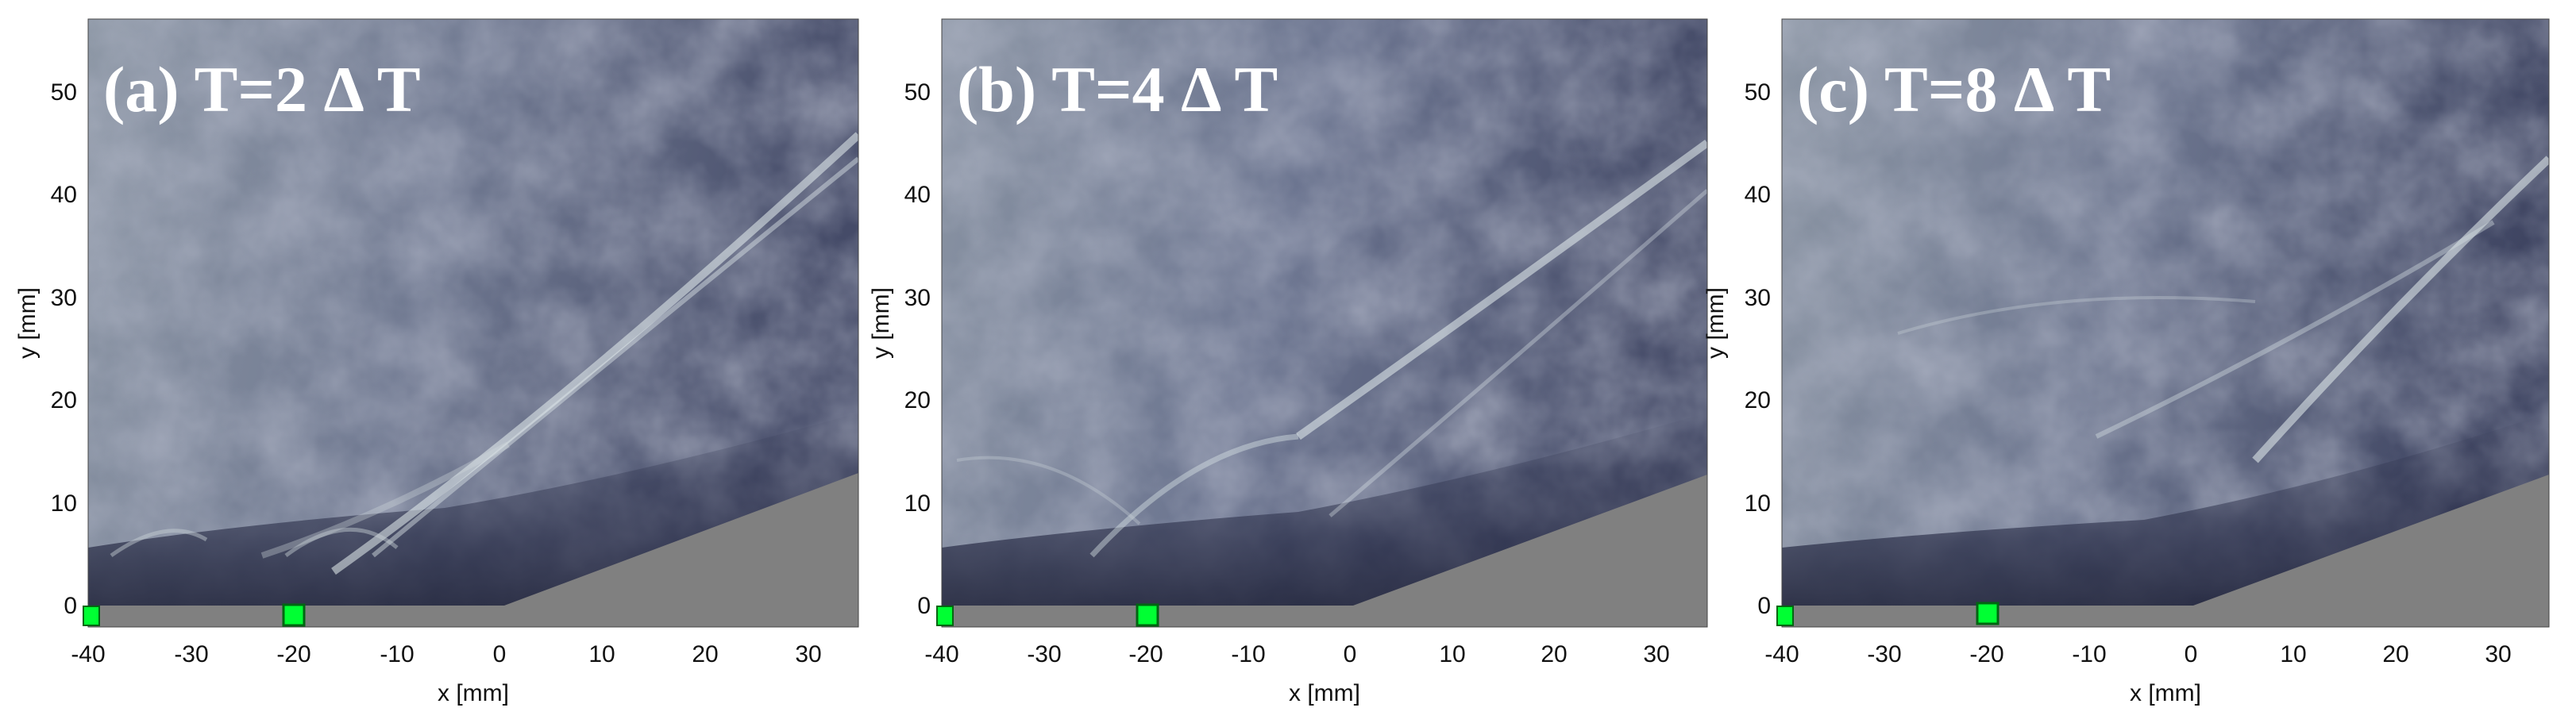  I want to click on ramp-wall-a, so click(473, 550).